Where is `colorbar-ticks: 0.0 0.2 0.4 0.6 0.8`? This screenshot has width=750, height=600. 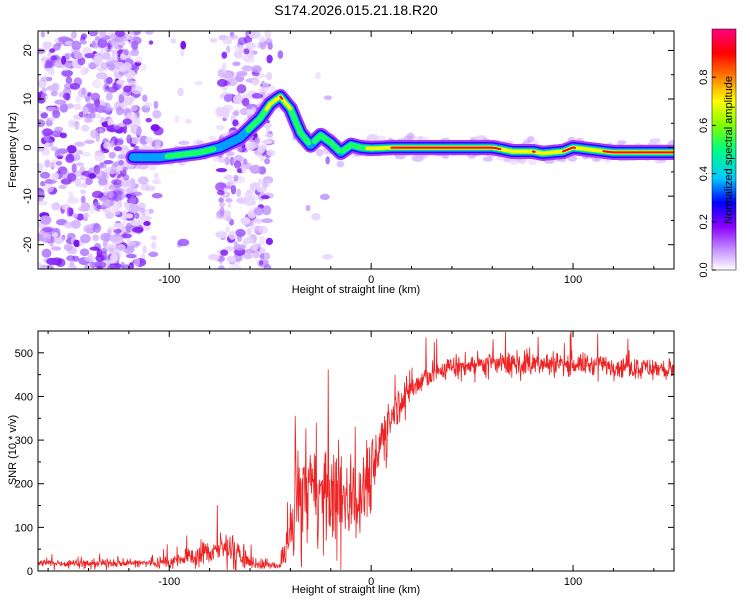 colorbar-ticks: 0.0 0.2 0.4 0.6 0.8 is located at coordinates (707, 174).